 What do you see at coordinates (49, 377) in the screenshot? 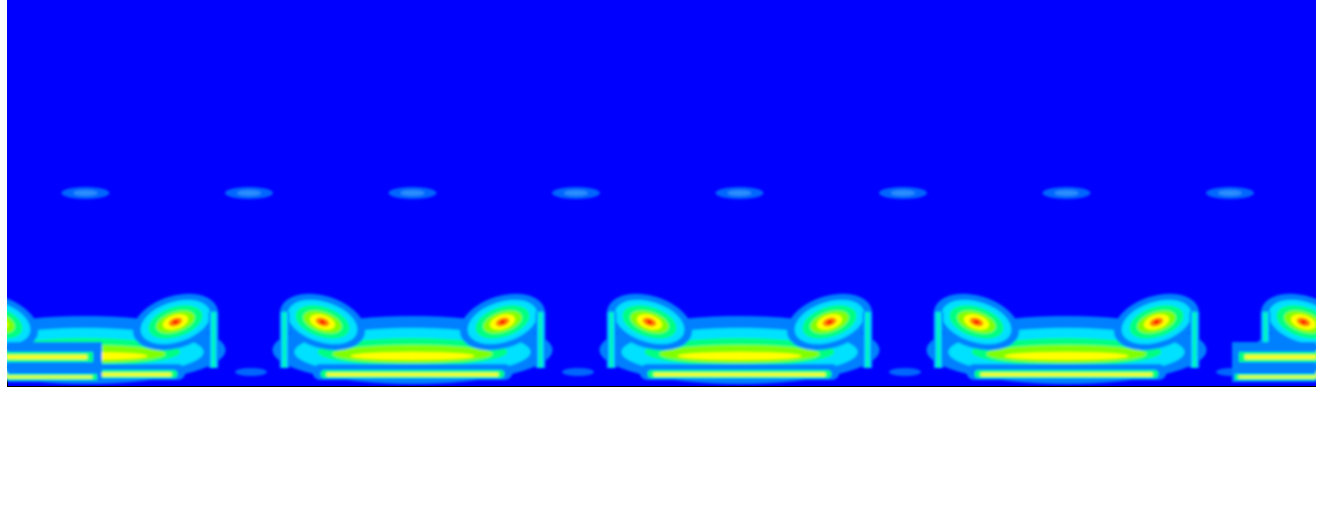
I see `edge-bottom-core` at bounding box center [49, 377].